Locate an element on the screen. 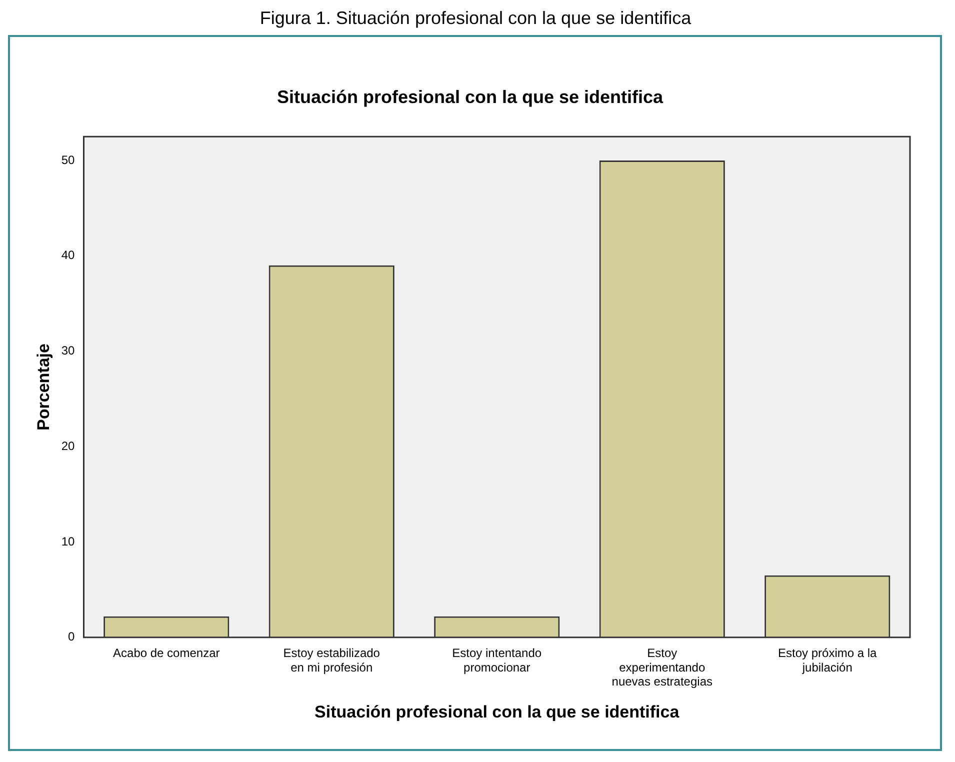 The image size is (955, 762). chart-title: Situación profesional con la que se identifica is located at coordinates (470, 96).